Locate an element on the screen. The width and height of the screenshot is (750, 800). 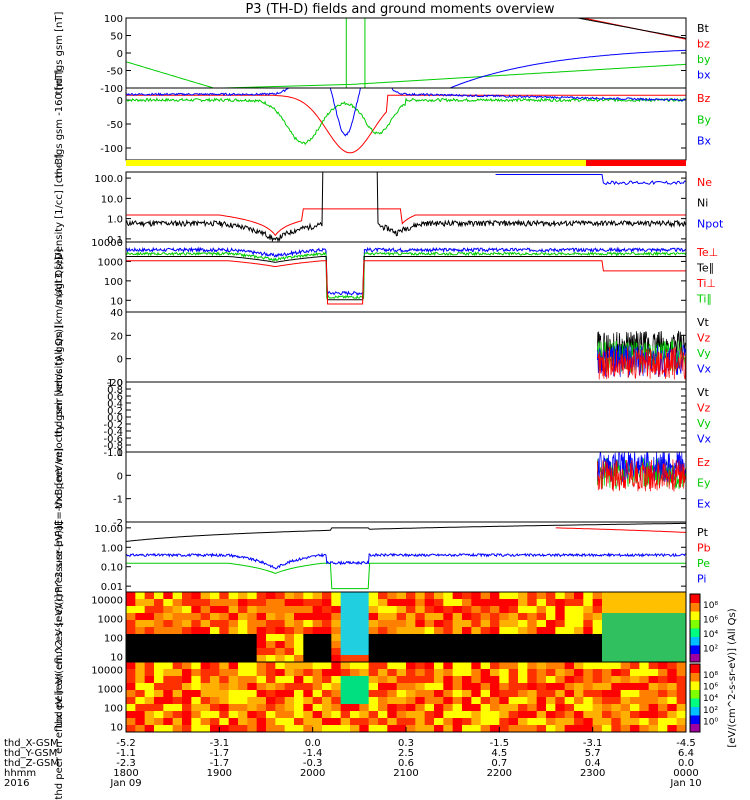
xaxis-row-label: thd_X-GSM is located at coordinates (31, 743).